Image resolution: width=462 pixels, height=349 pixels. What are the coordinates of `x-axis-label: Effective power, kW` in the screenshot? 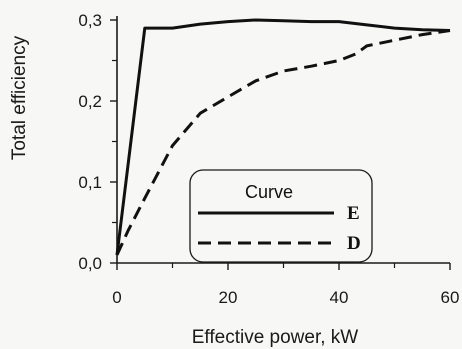 It's located at (275, 337).